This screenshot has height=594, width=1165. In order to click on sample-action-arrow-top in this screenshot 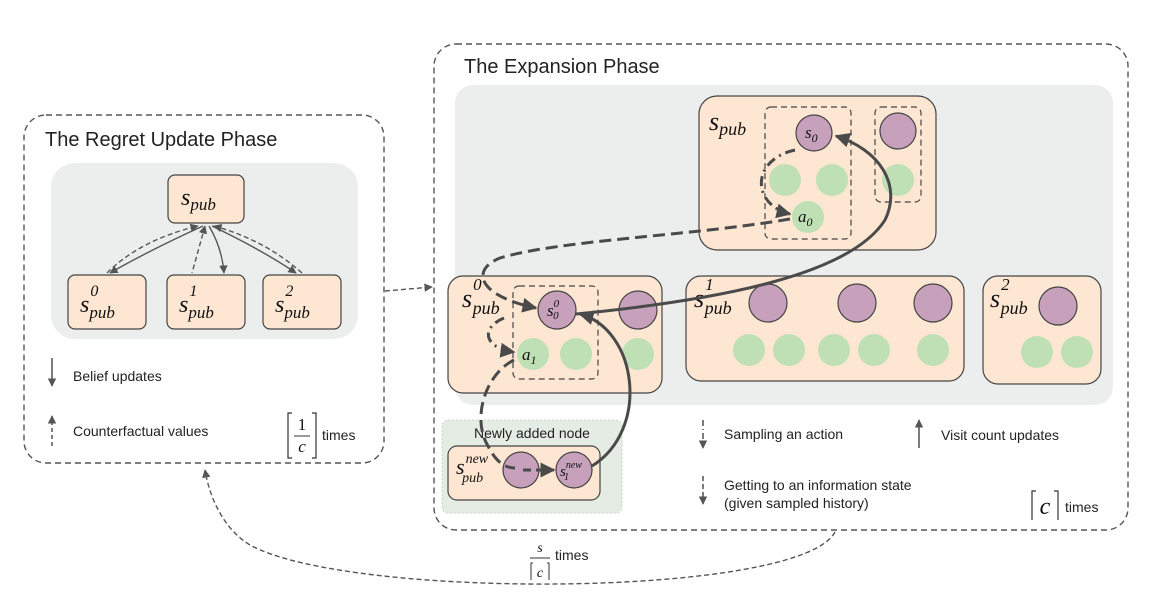, I will do `click(777, 183)`.